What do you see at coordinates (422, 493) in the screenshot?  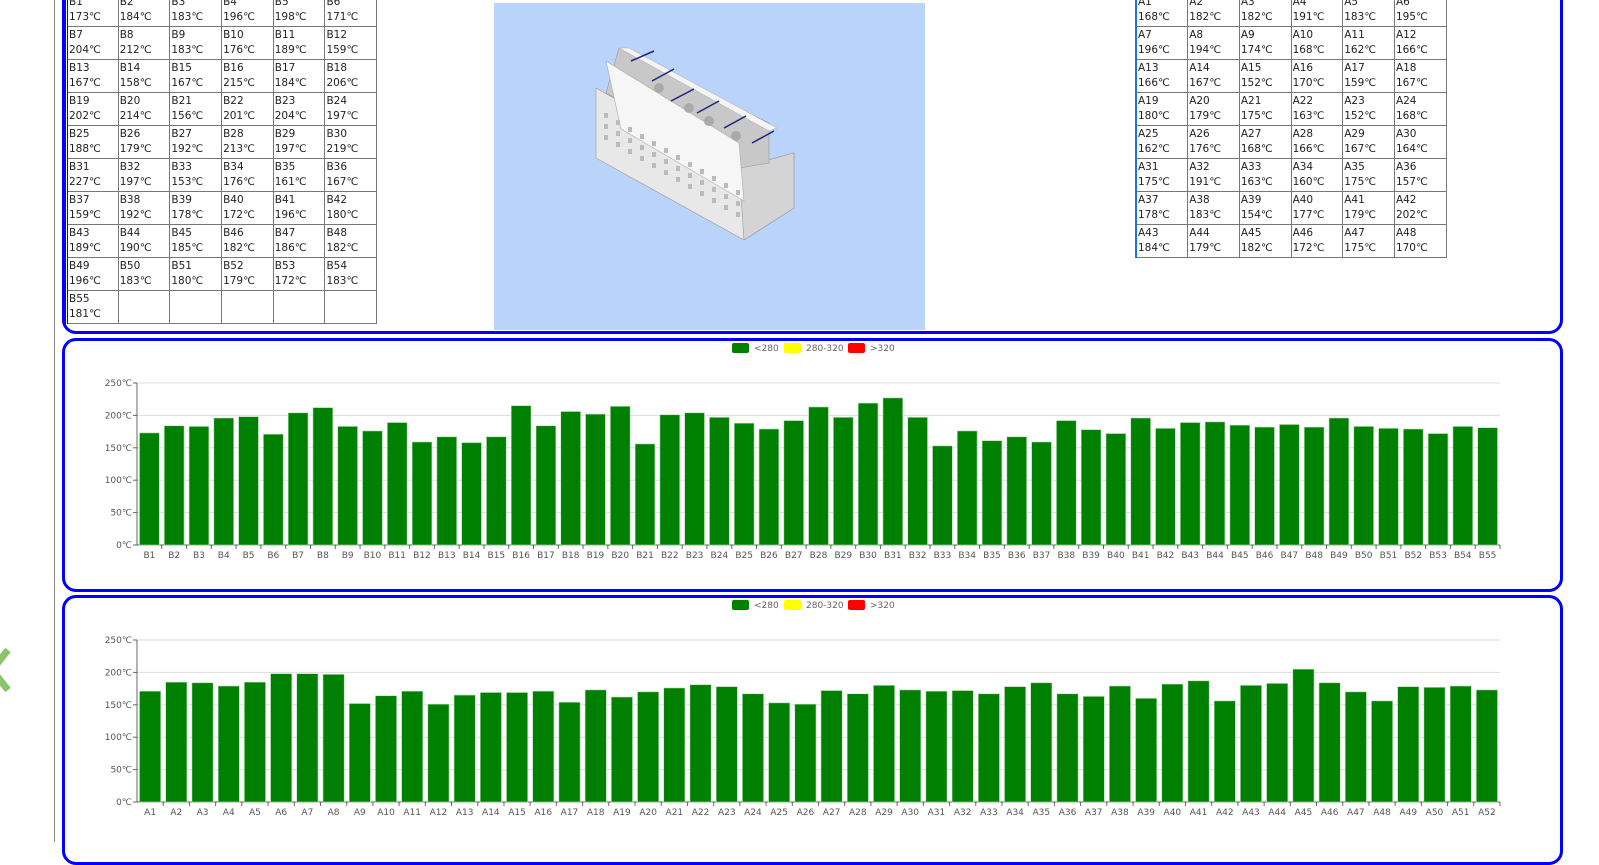 I see `bar-B12` at bounding box center [422, 493].